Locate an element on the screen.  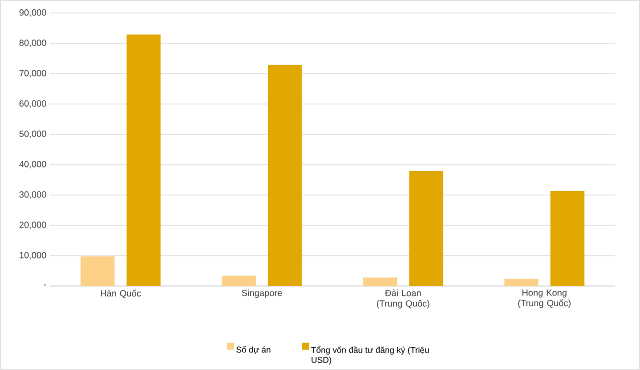
y-tick-label: 60,000 is located at coordinates (33, 104).